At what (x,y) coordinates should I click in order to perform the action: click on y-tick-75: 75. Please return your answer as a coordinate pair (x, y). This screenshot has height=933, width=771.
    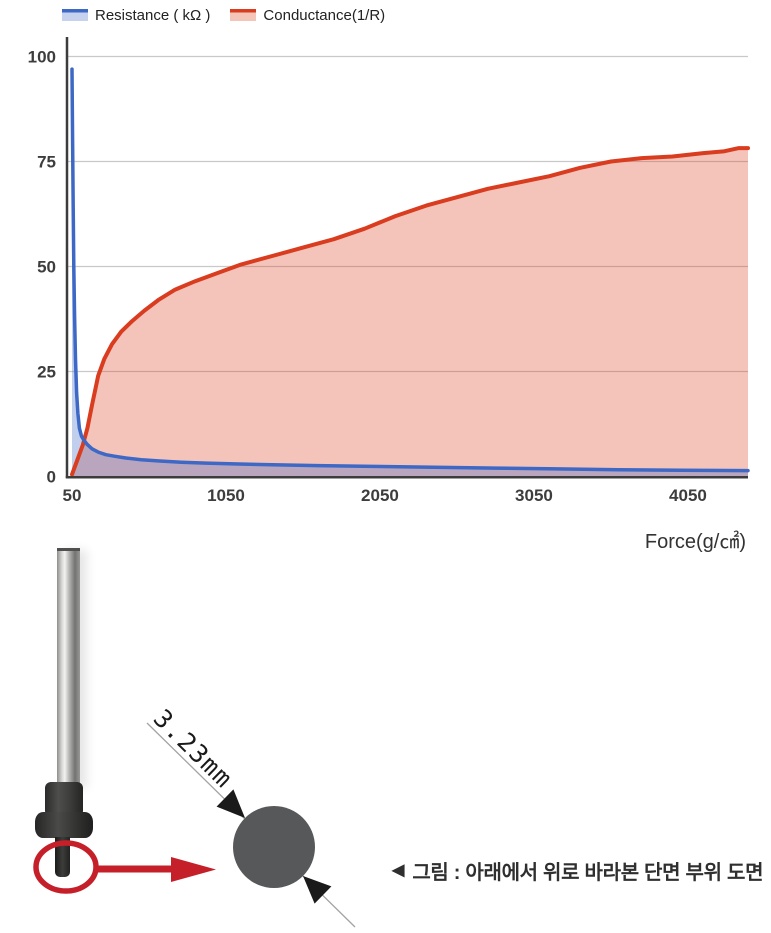
    Looking at the image, I should click on (46, 162).